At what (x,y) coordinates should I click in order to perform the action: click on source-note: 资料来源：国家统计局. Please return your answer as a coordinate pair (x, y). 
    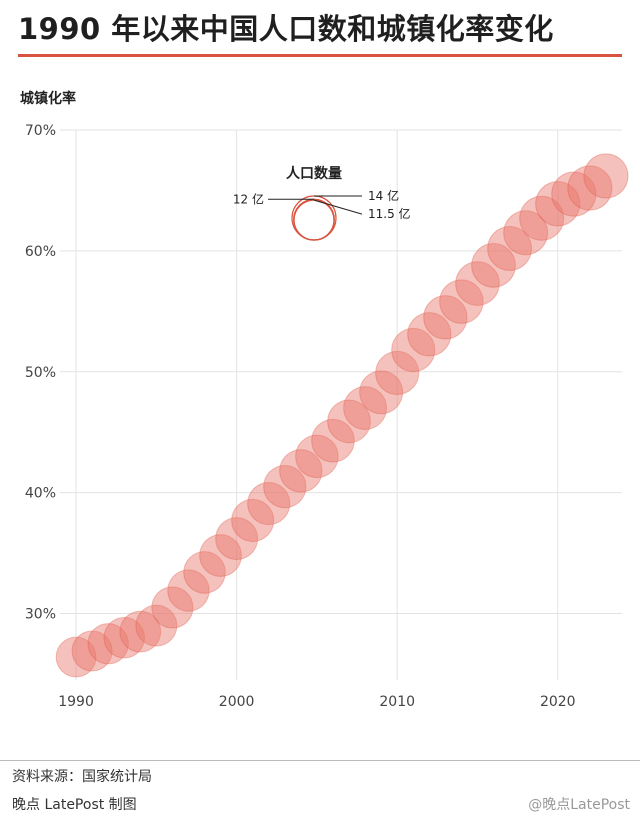
    Looking at the image, I should click on (82, 777).